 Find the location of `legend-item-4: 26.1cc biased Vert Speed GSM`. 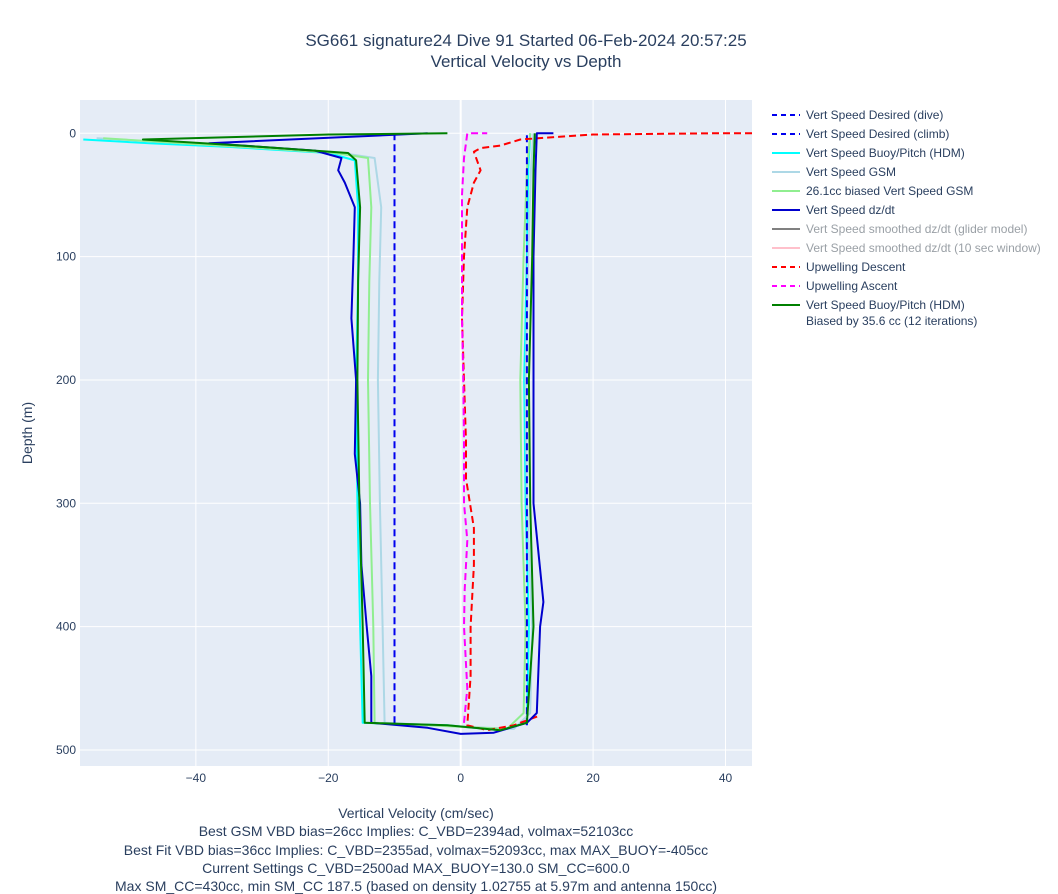

legend-item-4: 26.1cc biased Vert Speed GSM is located at coordinates (872, 191).